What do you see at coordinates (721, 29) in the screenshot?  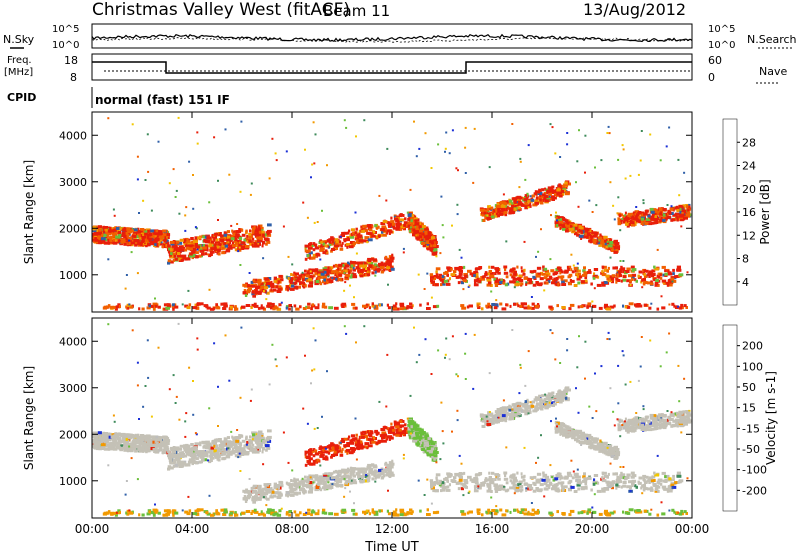 I see `noise-right-tick-top: 10^5` at bounding box center [721, 29].